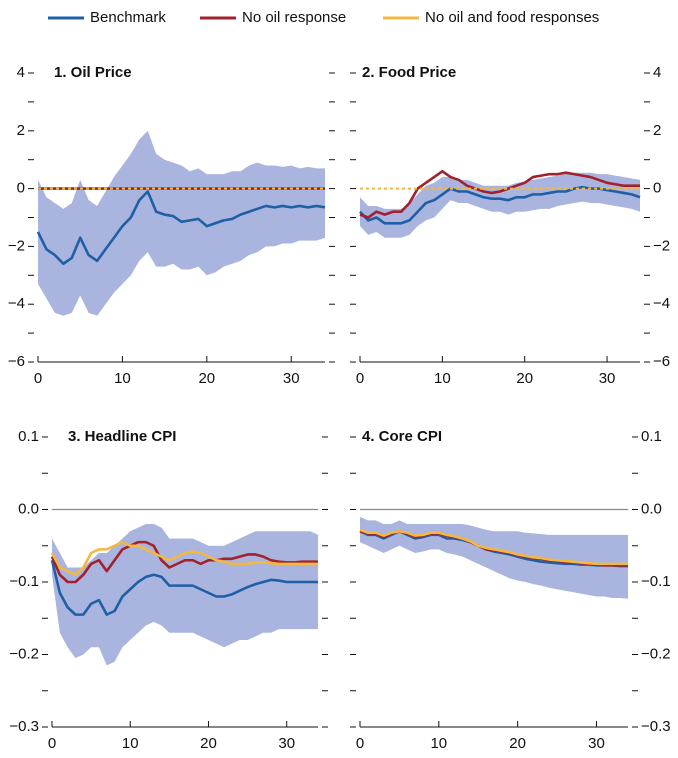 The width and height of the screenshot is (678, 758). What do you see at coordinates (512, 17) in the screenshot?
I see `legend-label: No oil and food responses` at bounding box center [512, 17].